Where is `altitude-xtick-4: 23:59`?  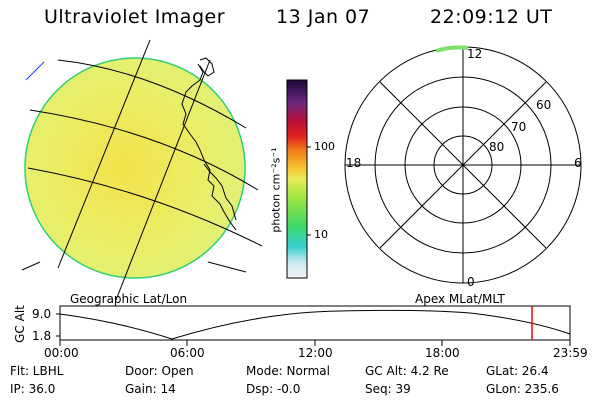
altitude-xtick-4: 23:59 is located at coordinates (570, 353).